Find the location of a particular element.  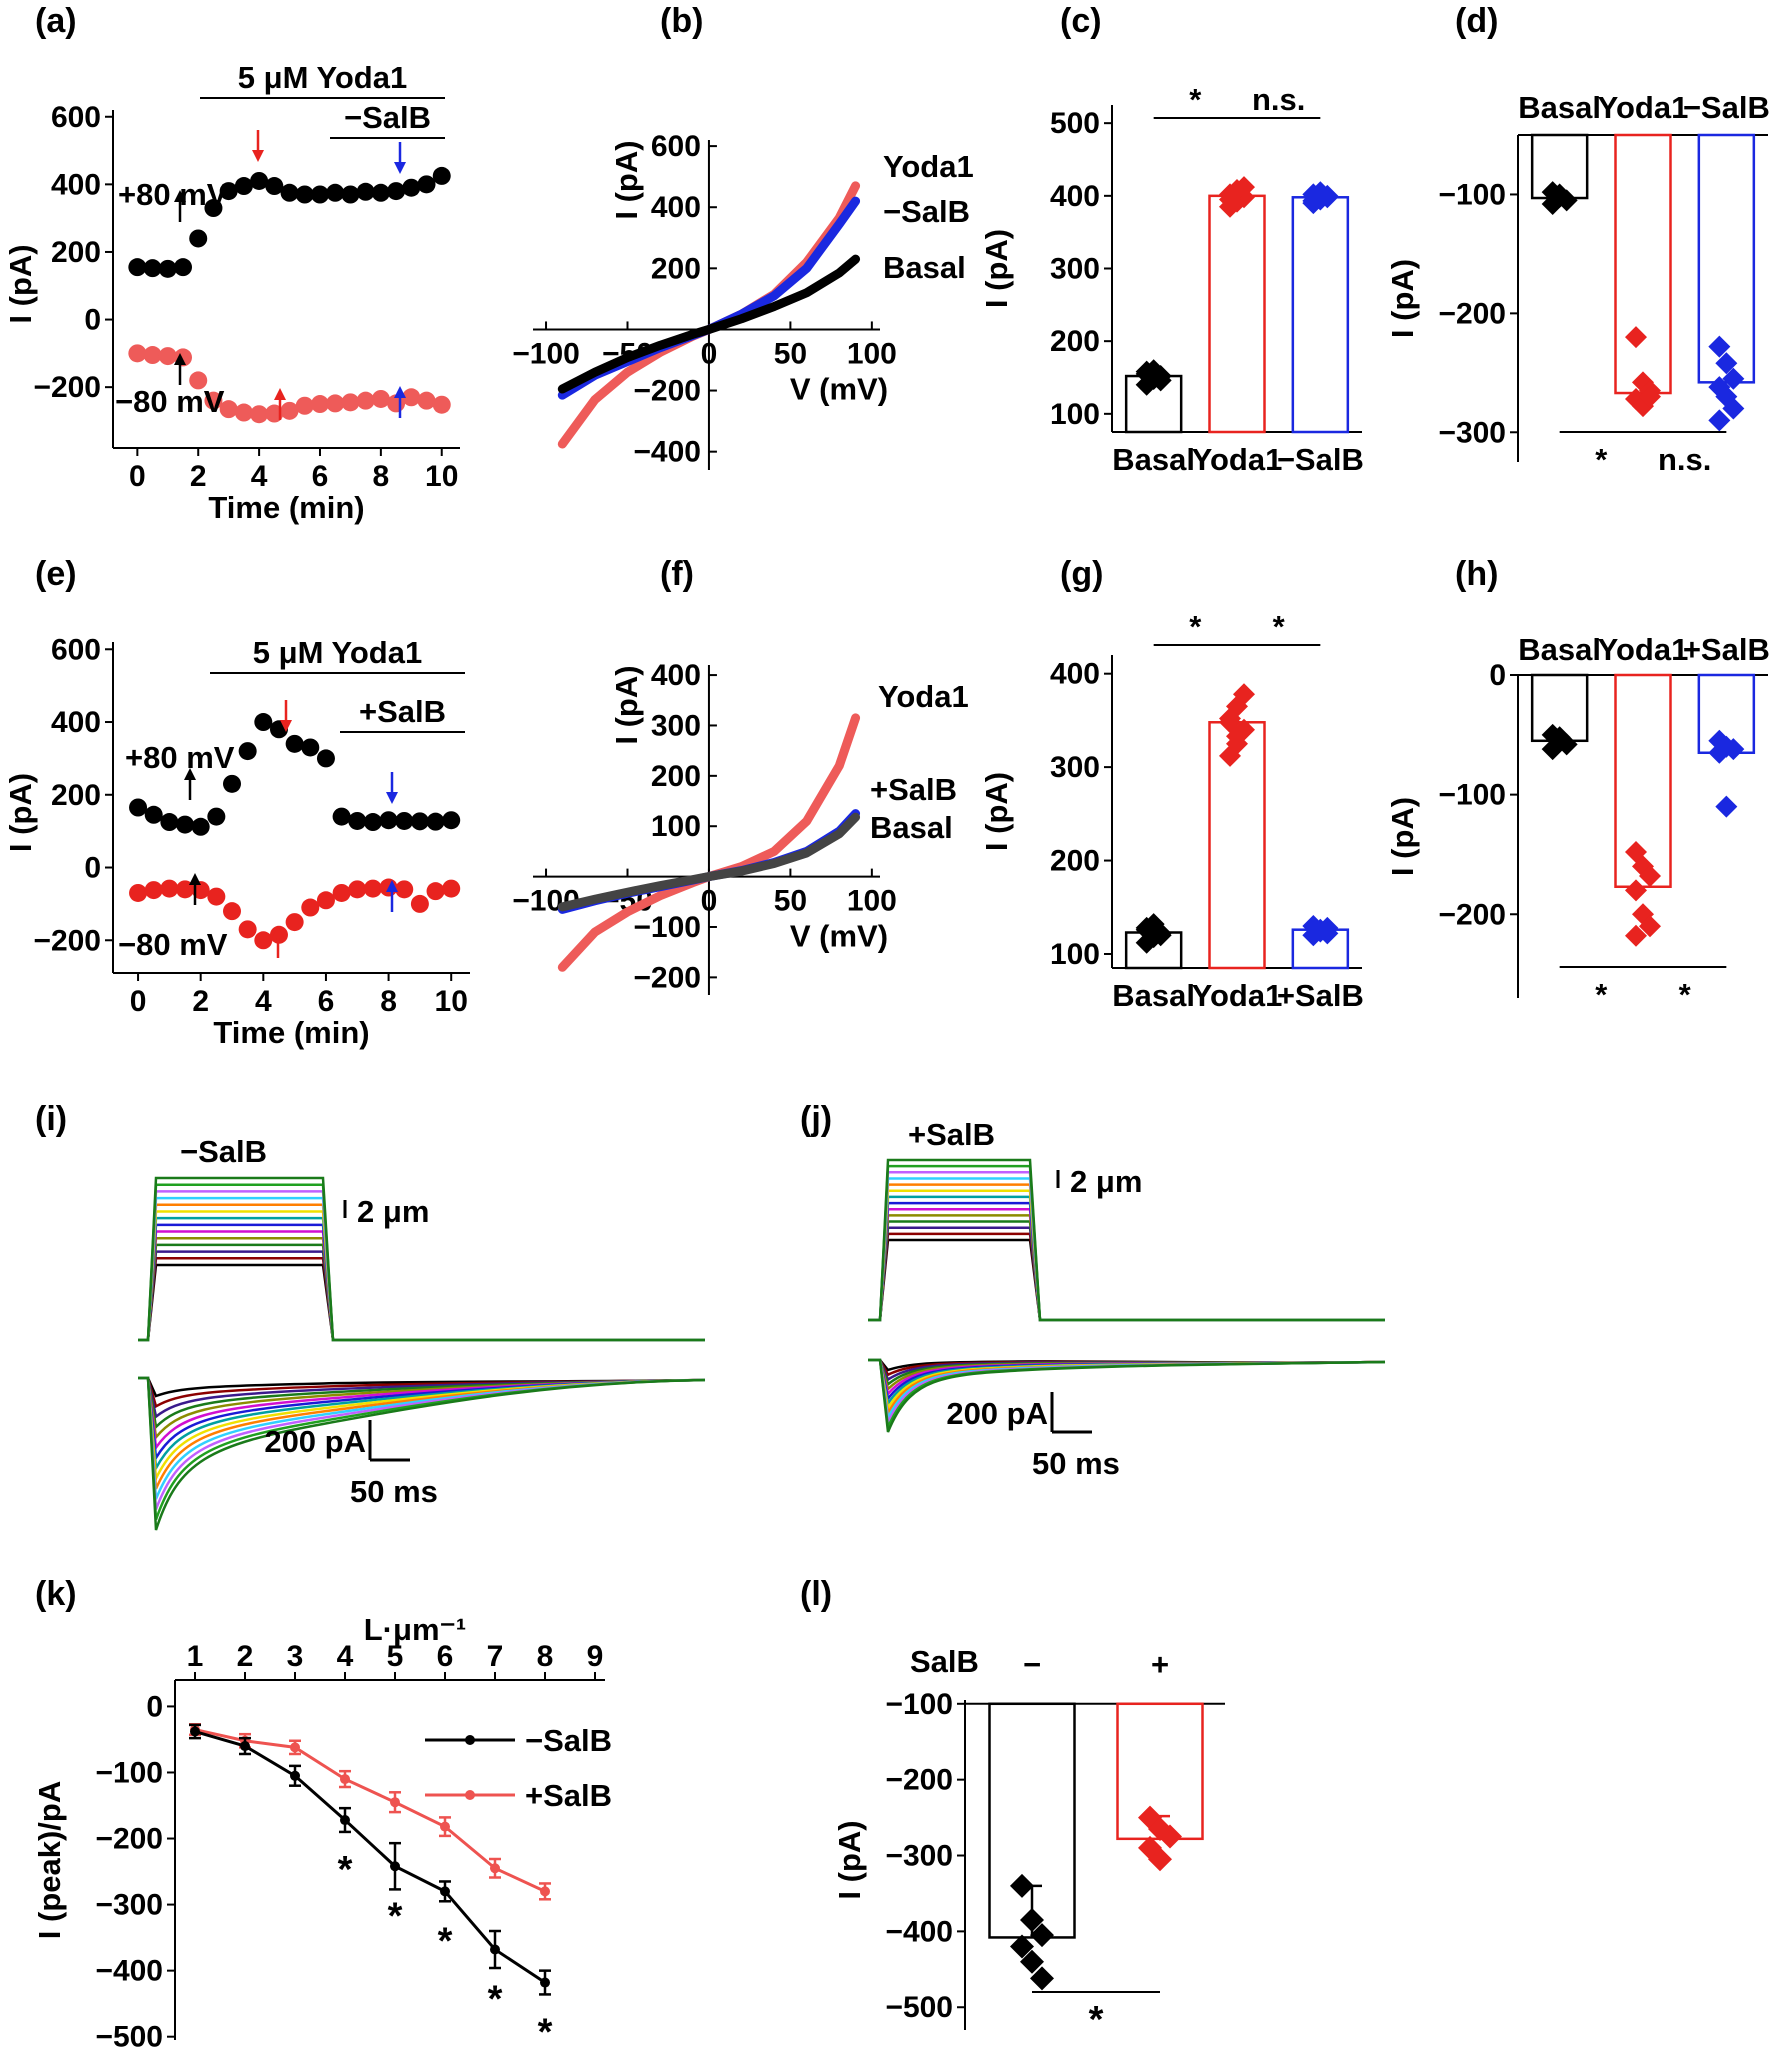

significance-mark-4: * is located at coordinates (545, 2031).